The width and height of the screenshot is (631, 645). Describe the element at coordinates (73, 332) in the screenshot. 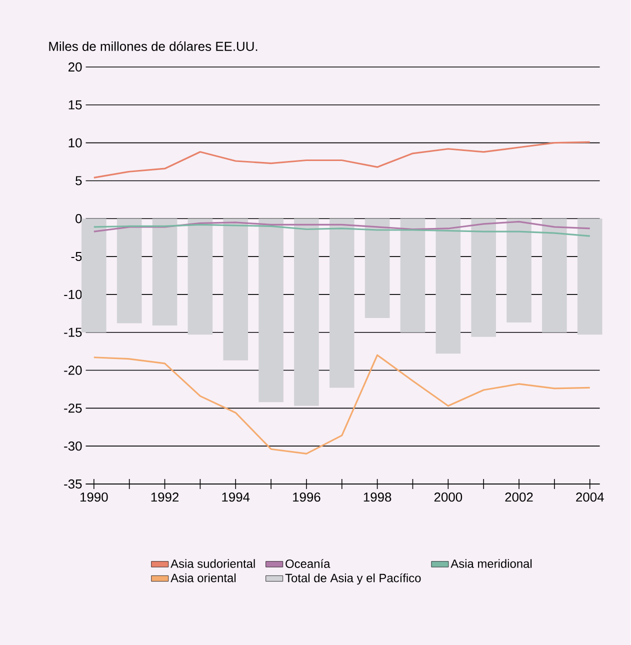

I see `y-tick-label: -15` at that location.